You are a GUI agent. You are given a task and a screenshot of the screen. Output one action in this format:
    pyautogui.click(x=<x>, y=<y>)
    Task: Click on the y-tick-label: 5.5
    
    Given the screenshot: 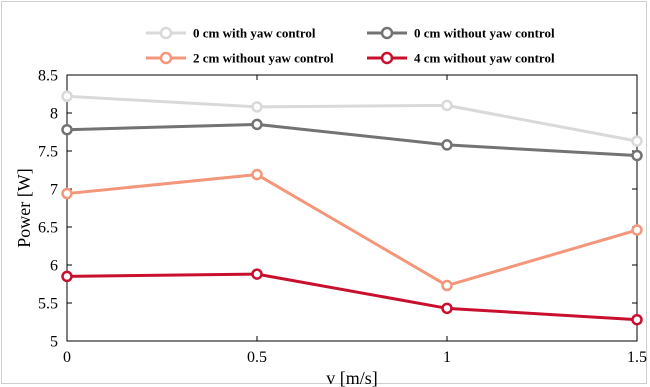 What is the action you would take?
    pyautogui.click(x=48, y=304)
    